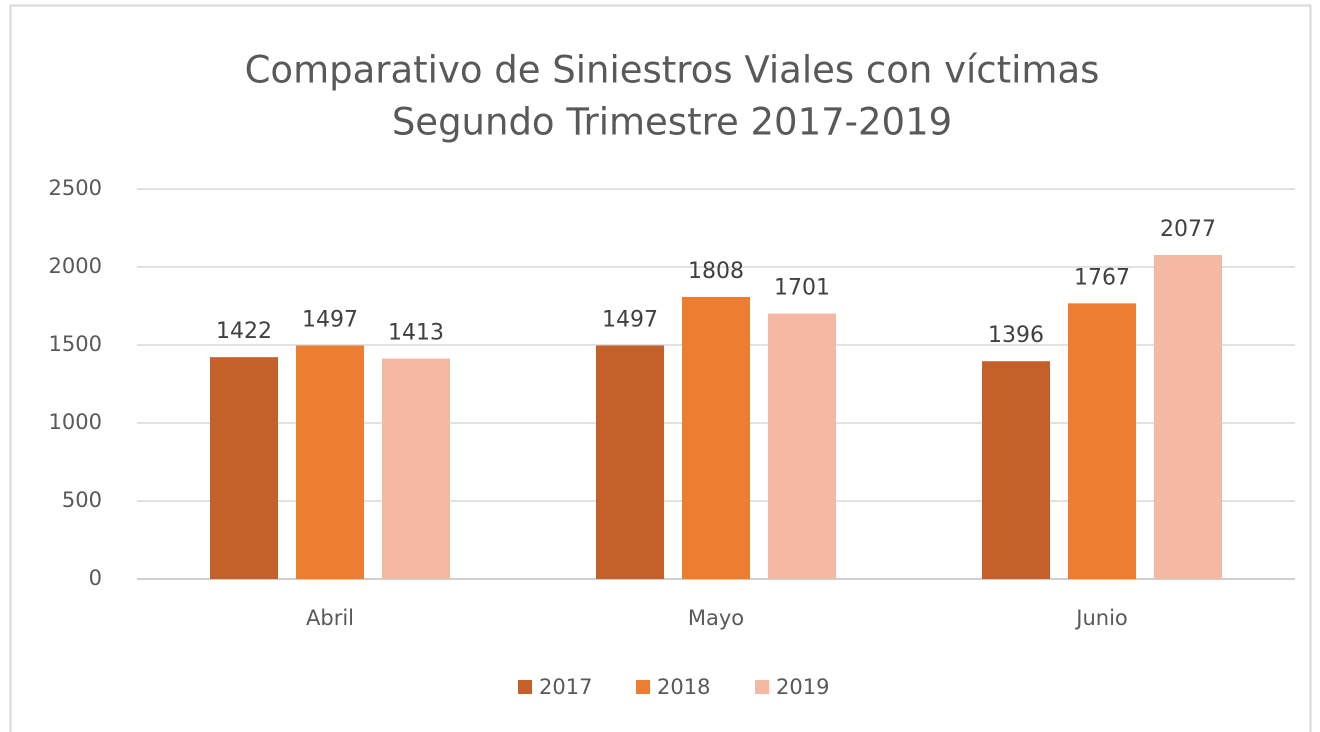 The height and width of the screenshot is (732, 1320). What do you see at coordinates (1102, 277) in the screenshot?
I see `value-label: 1767` at bounding box center [1102, 277].